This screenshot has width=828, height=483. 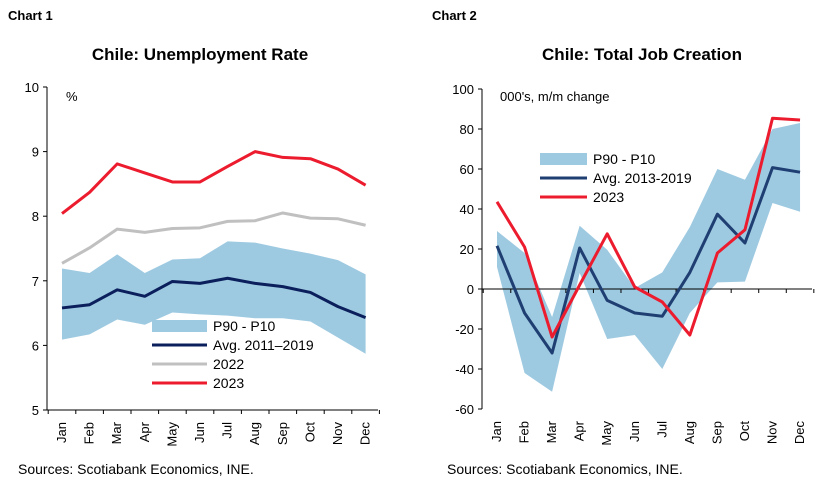 What do you see at coordinates (35, 216) in the screenshot?
I see `y-tick-label: 8` at bounding box center [35, 216].